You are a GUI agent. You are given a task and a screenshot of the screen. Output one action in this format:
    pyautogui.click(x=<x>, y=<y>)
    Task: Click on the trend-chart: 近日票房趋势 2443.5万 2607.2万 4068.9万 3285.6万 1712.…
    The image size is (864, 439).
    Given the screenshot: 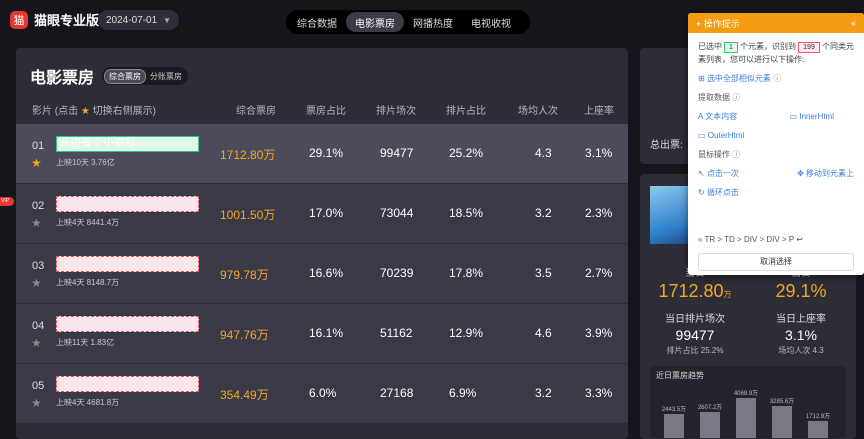 What is the action you would take?
    pyautogui.click(x=748, y=402)
    